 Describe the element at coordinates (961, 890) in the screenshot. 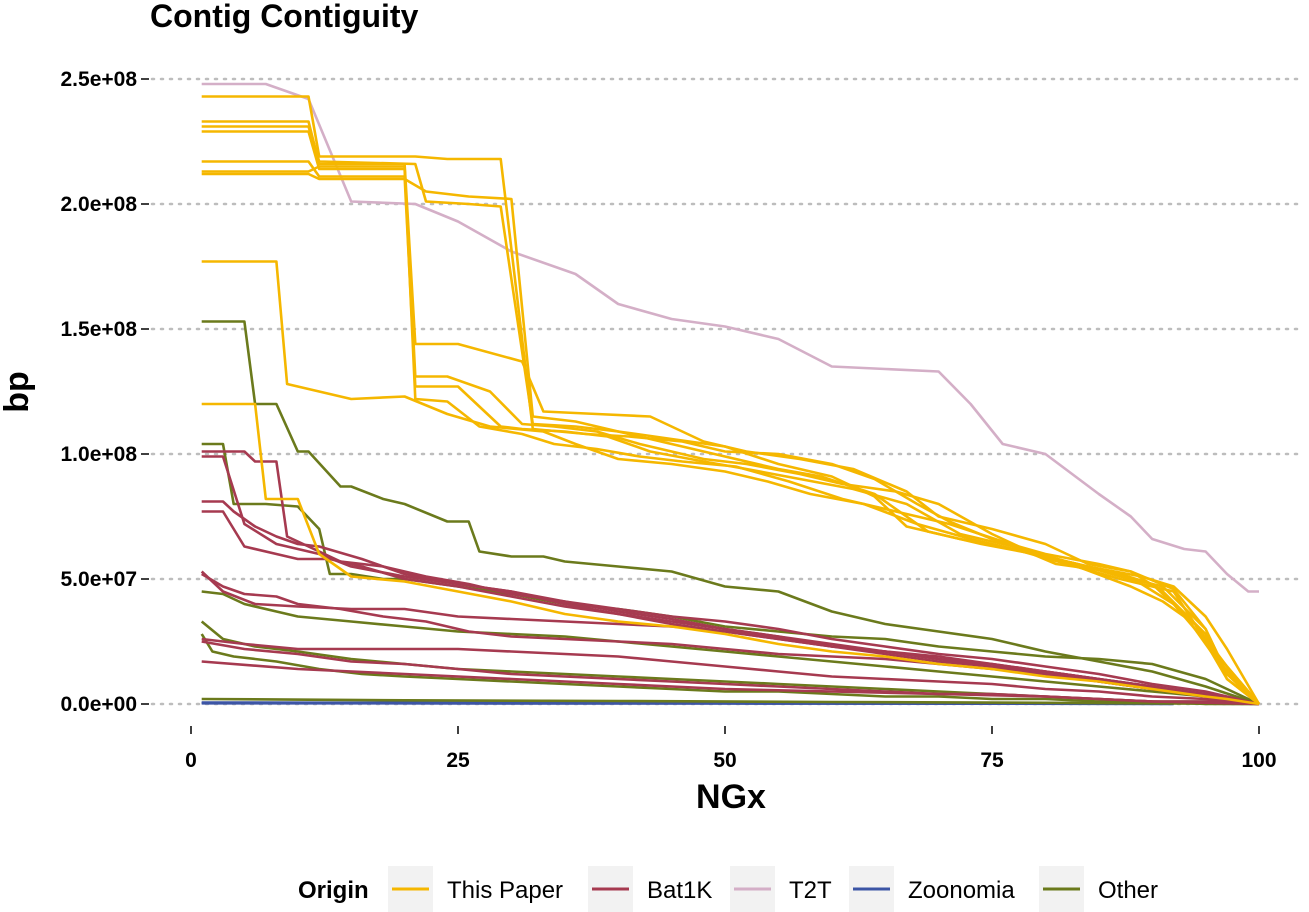

I see `legend-label-zoonomia: Zoonomia` at that location.